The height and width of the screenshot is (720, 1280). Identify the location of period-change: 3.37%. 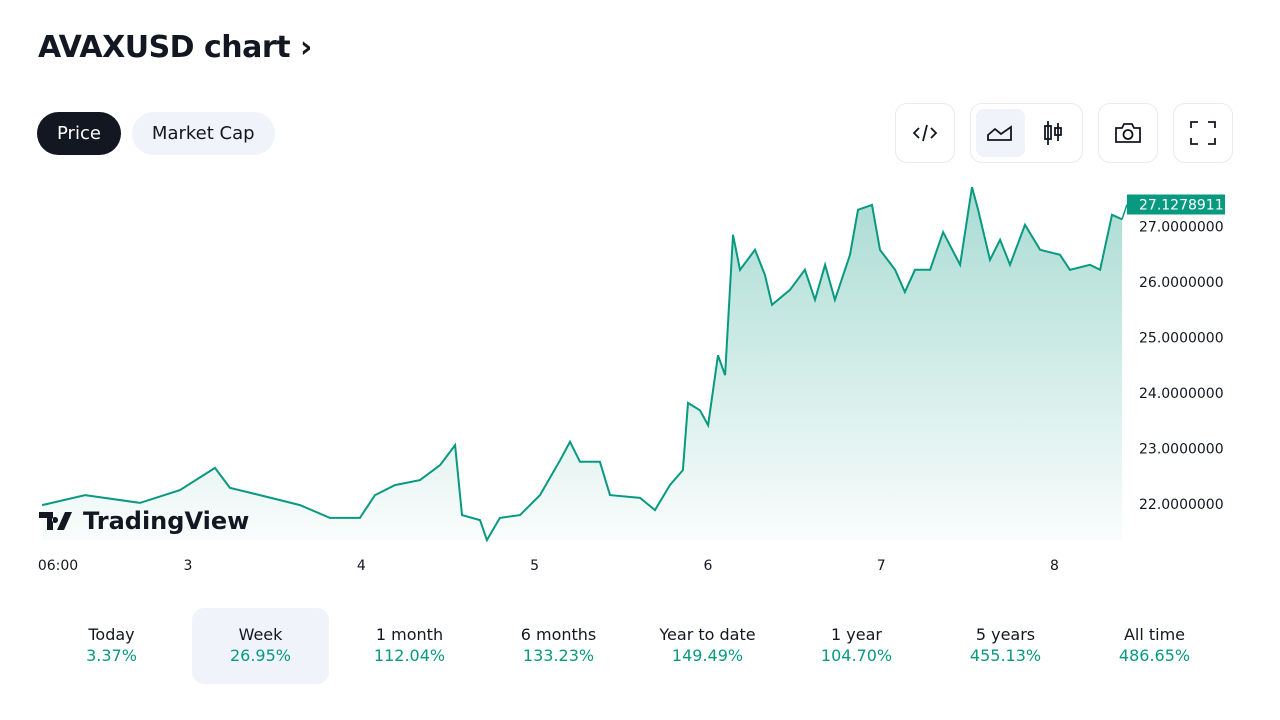
(111, 655).